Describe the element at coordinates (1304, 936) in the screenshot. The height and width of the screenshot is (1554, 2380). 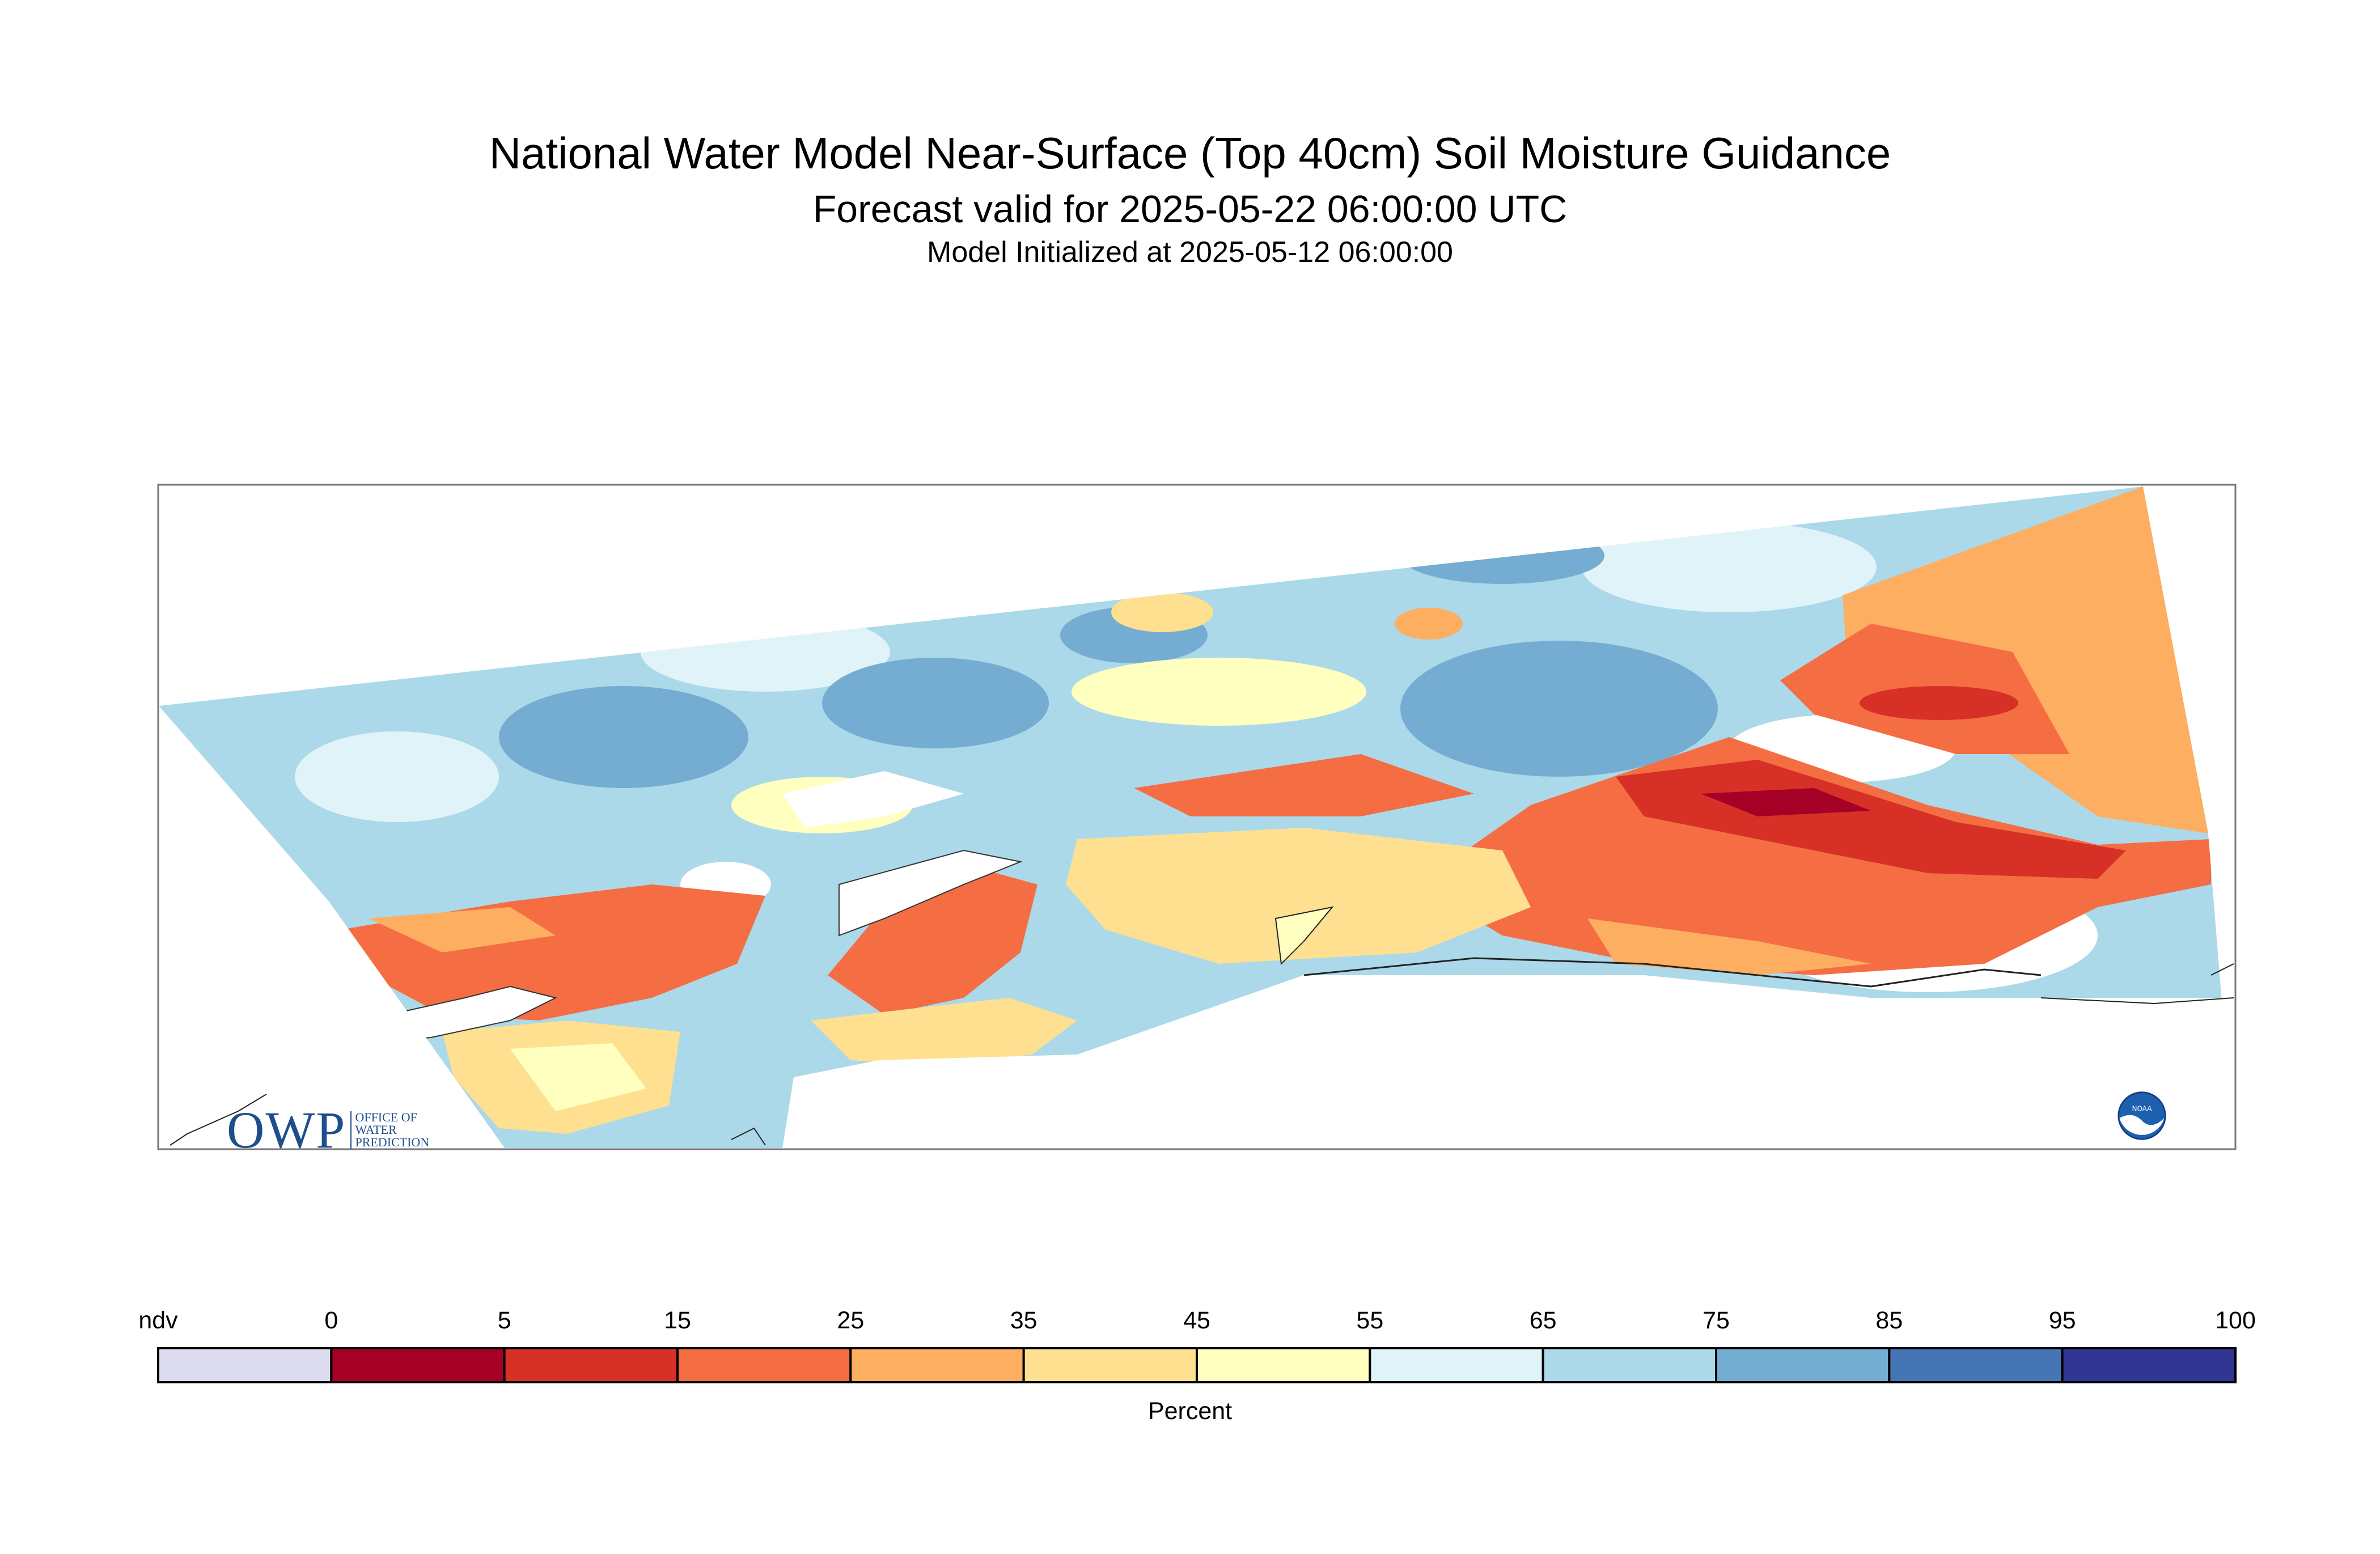
I see `island` at that location.